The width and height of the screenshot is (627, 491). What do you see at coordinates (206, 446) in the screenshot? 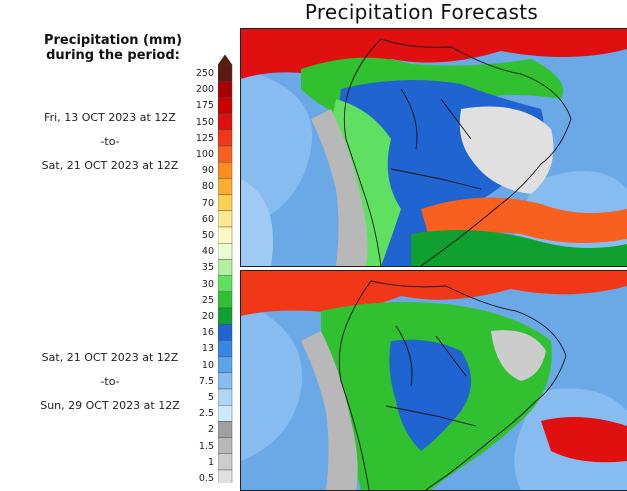
I see `colorbar-tick-label: 1.5` at bounding box center [206, 446].